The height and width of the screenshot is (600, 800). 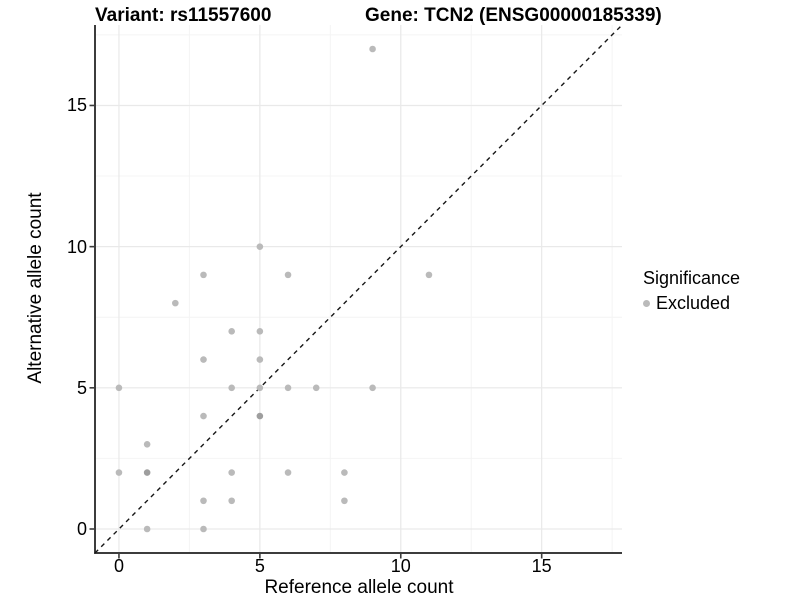 I want to click on legend-point-icon, so click(x=646, y=303).